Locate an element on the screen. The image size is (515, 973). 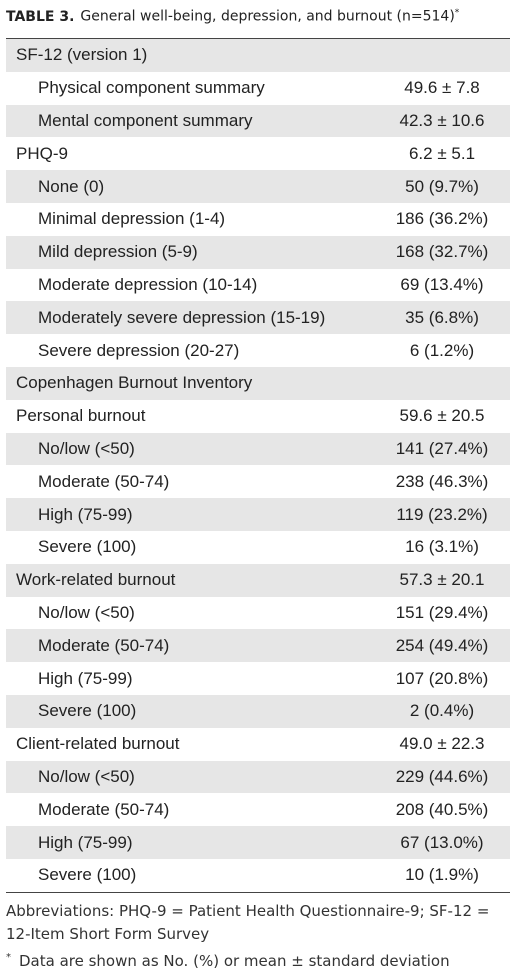
row-value: 168 (32.7%) is located at coordinates (442, 252).